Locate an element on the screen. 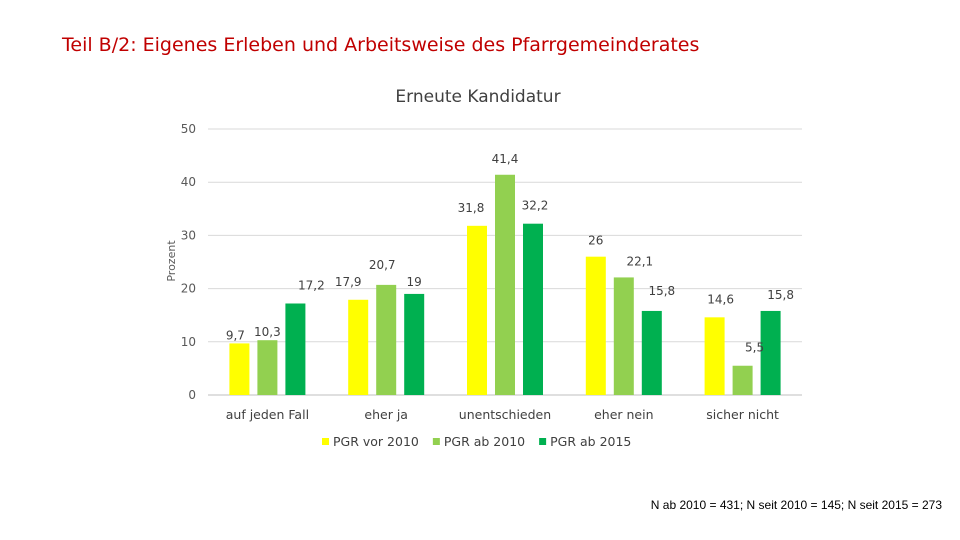  chart-title: Erneute Kandidatur is located at coordinates (477, 97).